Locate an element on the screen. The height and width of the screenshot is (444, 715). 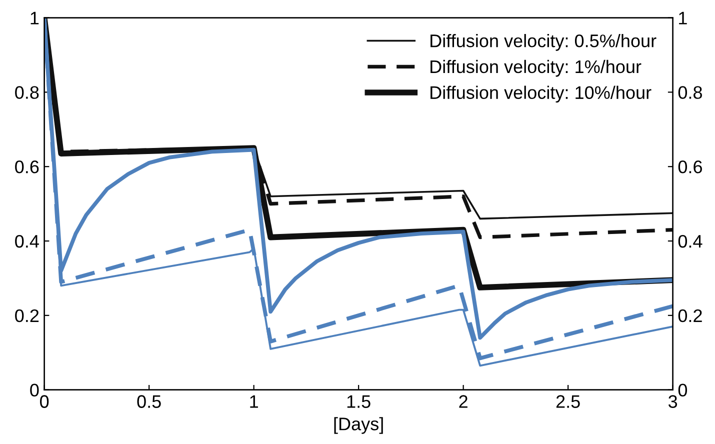
y2-tick-label: 0.6 is located at coordinates (690, 167).